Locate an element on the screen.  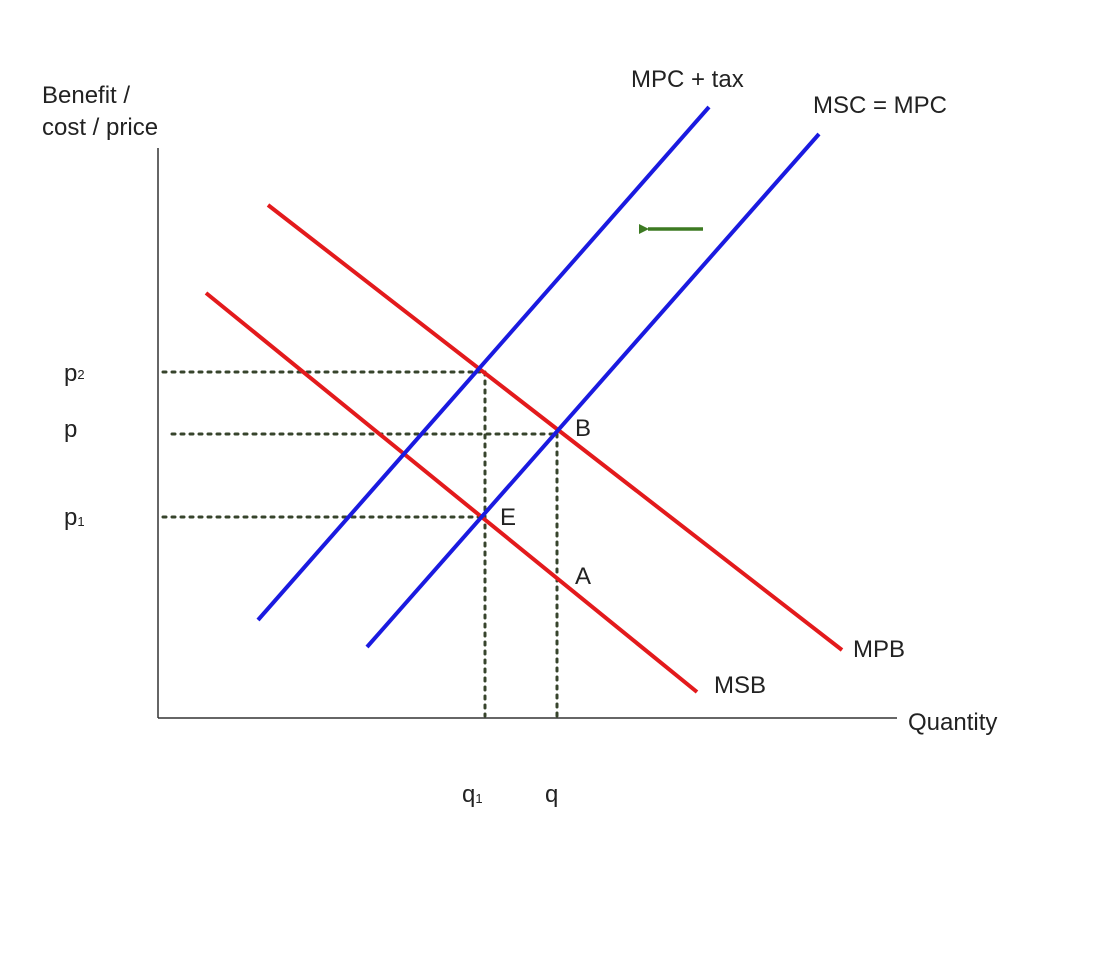
mpb-label: MPB is located at coordinates (879, 649).